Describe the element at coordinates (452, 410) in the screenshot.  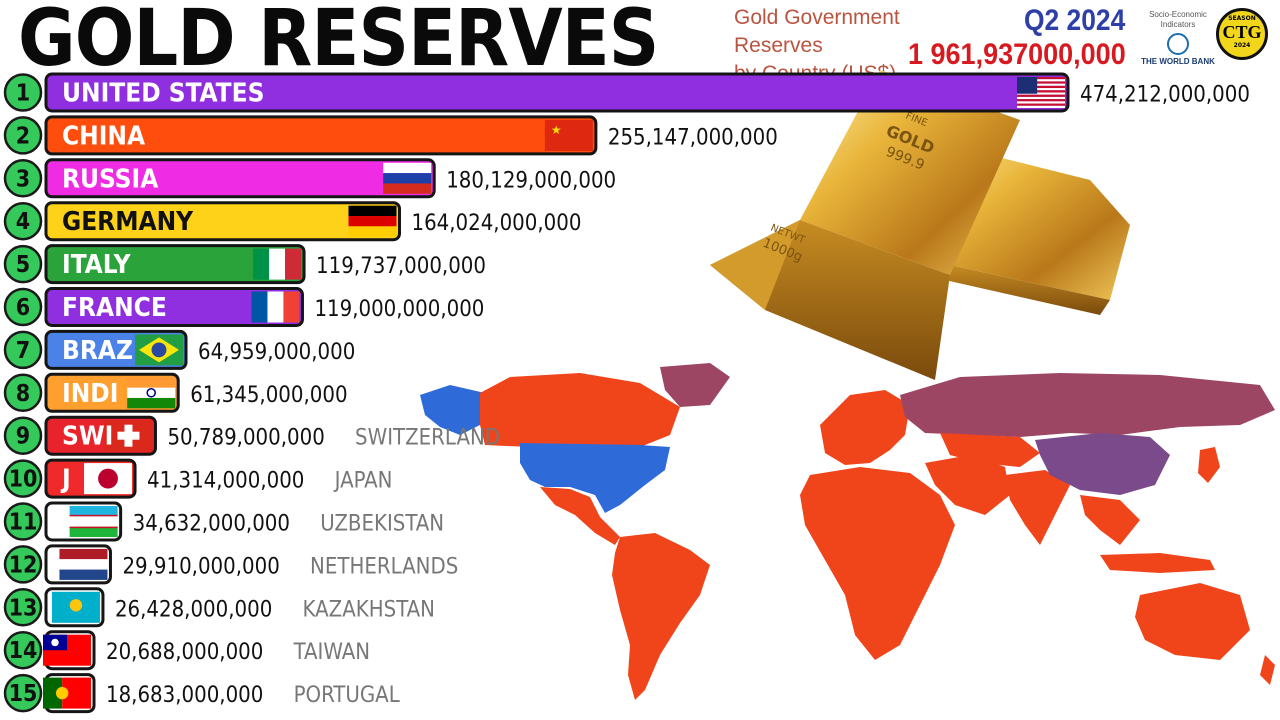
I see `map-alaska` at that location.